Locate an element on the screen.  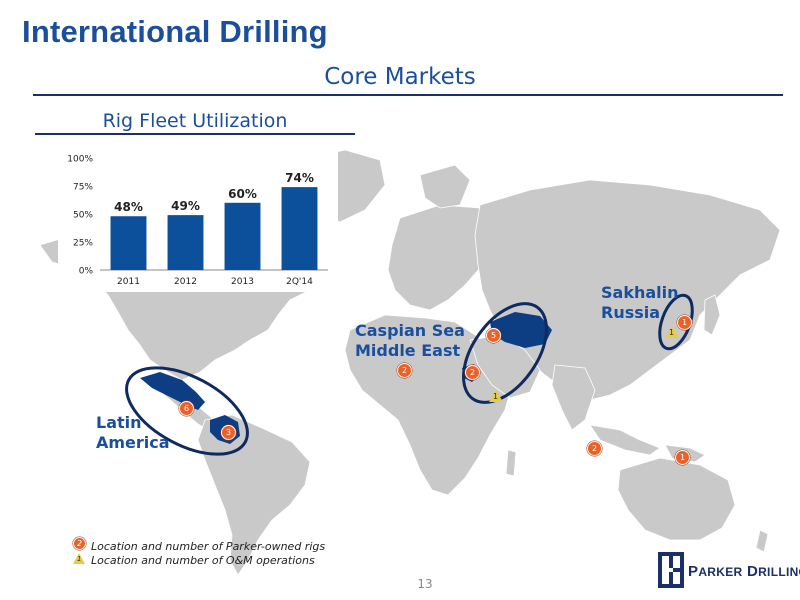
om-sakhalin-count: 1 is located at coordinates (672, 332).